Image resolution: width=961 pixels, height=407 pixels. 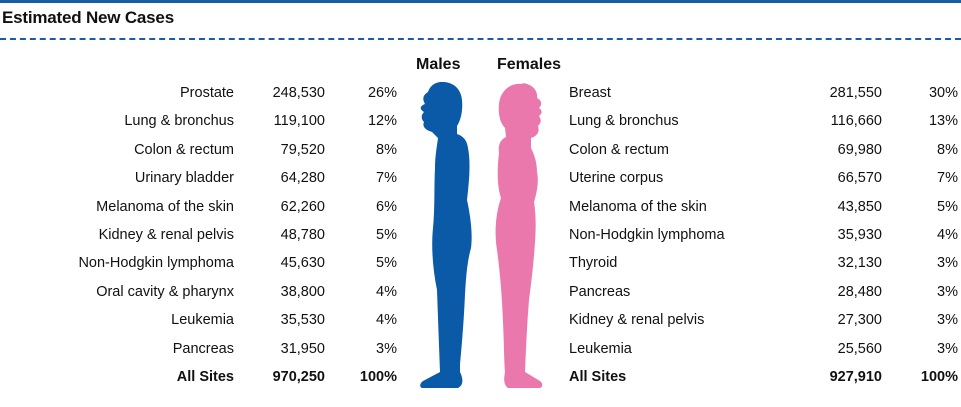 I want to click on table-row: Prostate 248,530 26% Breast 281,550 30%, so click(x=480, y=96).